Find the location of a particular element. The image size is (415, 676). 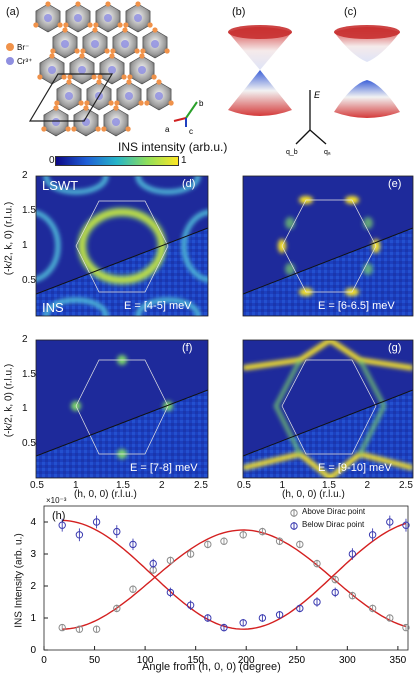

map-xlabel-left: (h, 0, 0) (r.l.u.) is located at coordinates (105, 494).